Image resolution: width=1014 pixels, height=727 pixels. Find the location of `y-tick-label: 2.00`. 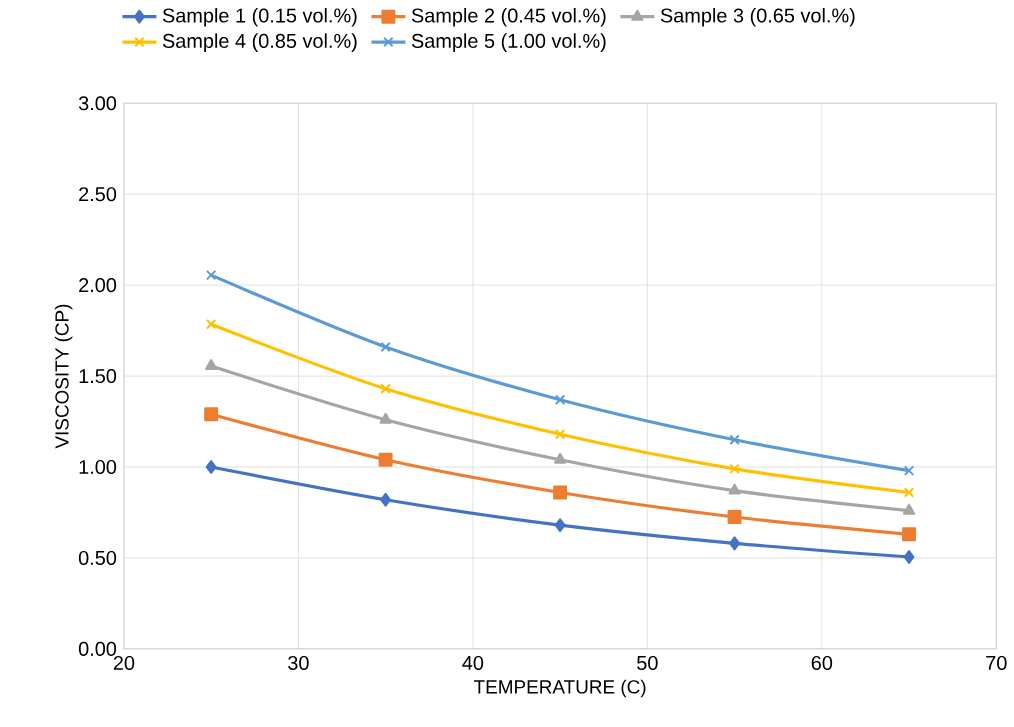

y-tick-label: 2.00 is located at coordinates (98, 285).